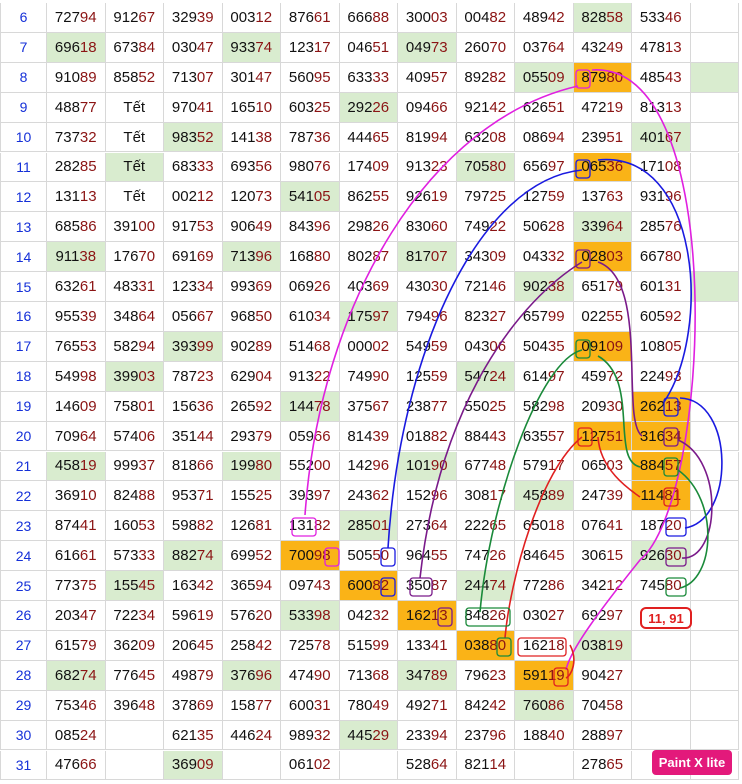  Describe the element at coordinates (439, 376) in the screenshot. I see `digits-tail: 59` at that location.